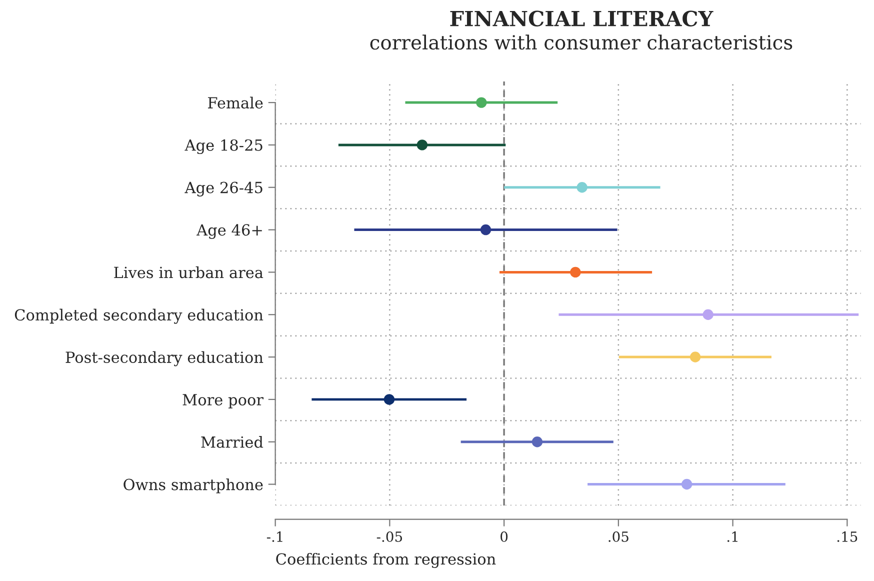 This screenshot has width=874, height=581. I want to click on y-tick-label: Age 46+, so click(229, 231).